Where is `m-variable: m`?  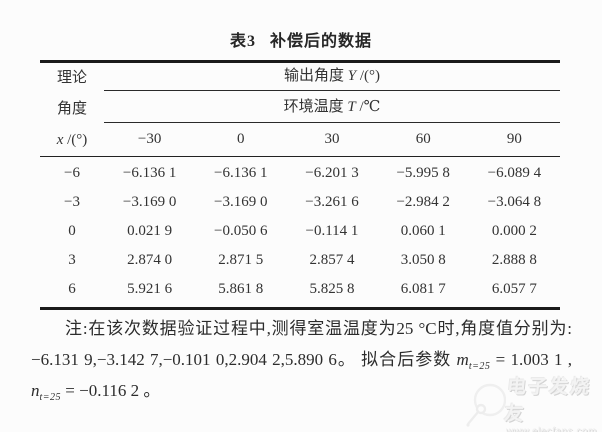 m-variable: m is located at coordinates (462, 359).